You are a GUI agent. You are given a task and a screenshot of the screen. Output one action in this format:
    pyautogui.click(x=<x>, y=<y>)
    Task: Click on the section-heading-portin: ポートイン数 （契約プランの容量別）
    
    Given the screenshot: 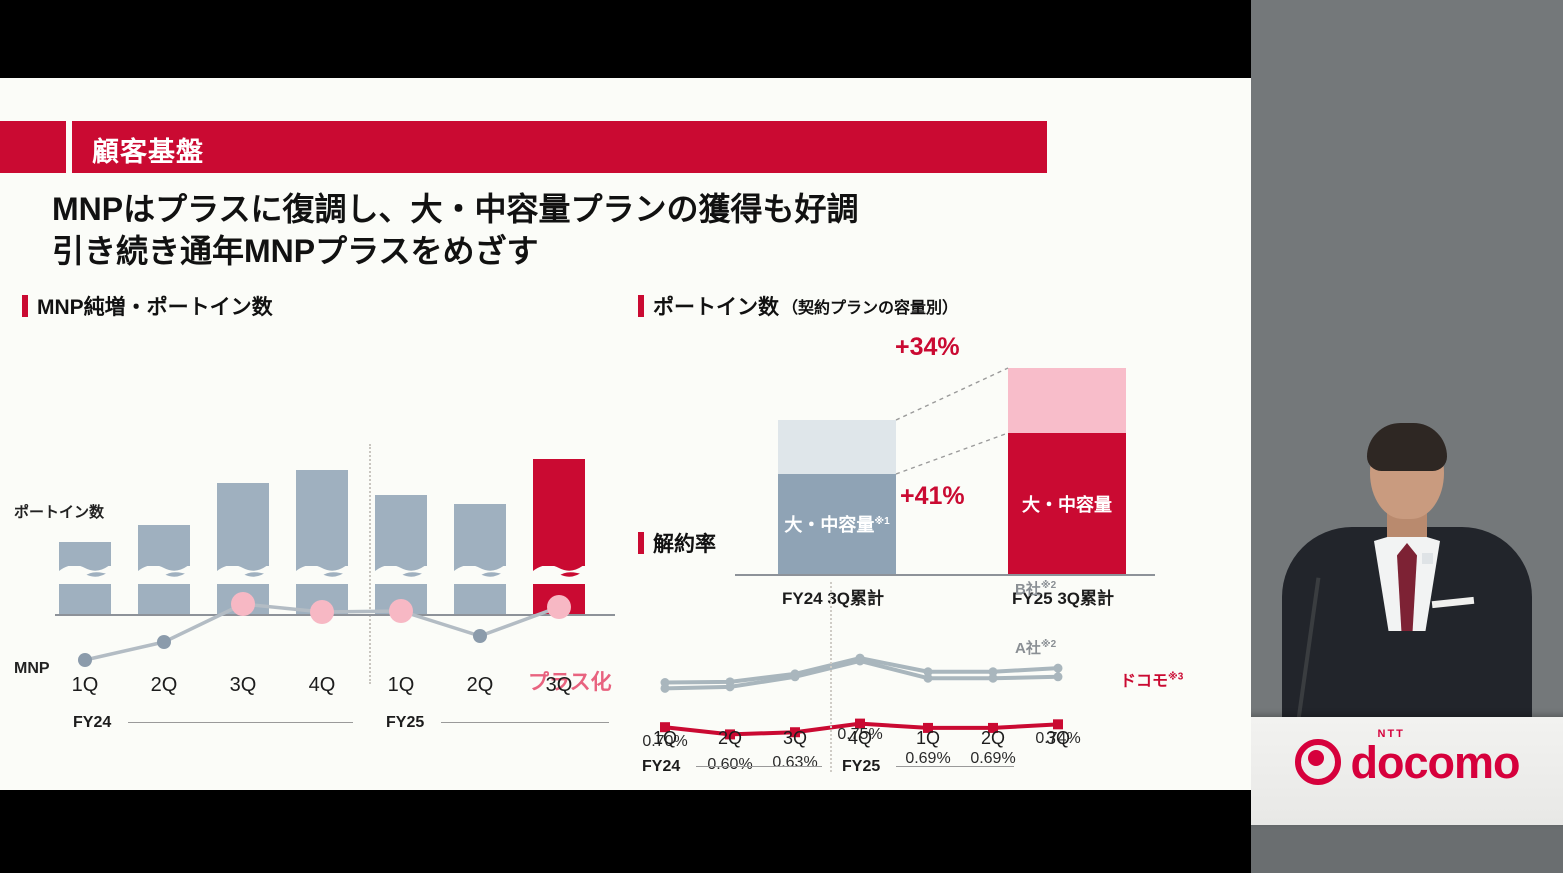 What is the action you would take?
    pyautogui.click(x=798, y=306)
    